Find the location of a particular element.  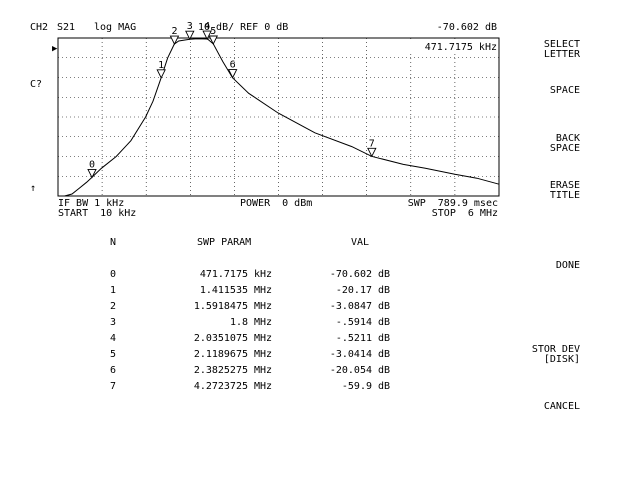

stop-frequency: STOP 6 MHz is located at coordinates (464, 213).